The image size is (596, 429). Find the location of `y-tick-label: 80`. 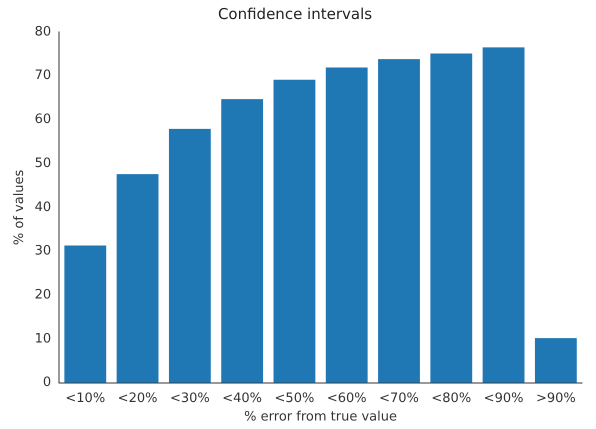

y-tick-label: 80 is located at coordinates (43, 32).